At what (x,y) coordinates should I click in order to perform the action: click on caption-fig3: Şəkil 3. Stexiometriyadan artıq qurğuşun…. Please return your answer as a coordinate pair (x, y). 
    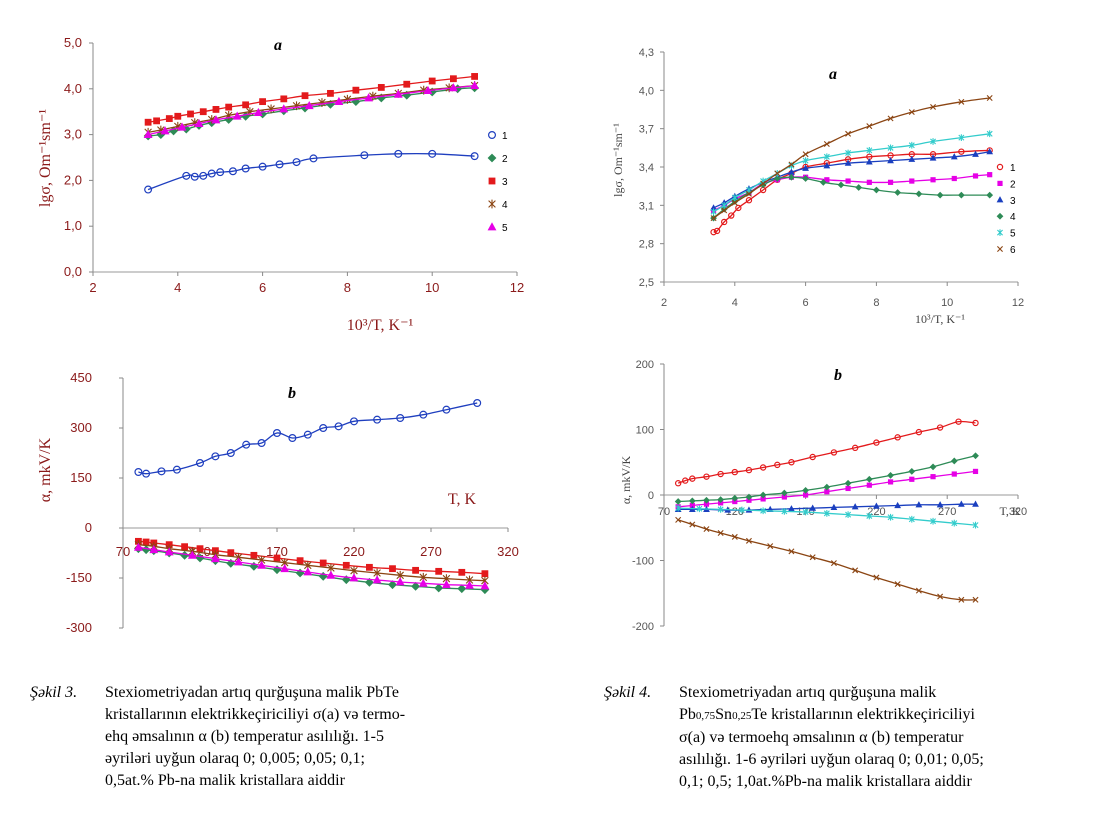
    Looking at the image, I should click on (285, 742).